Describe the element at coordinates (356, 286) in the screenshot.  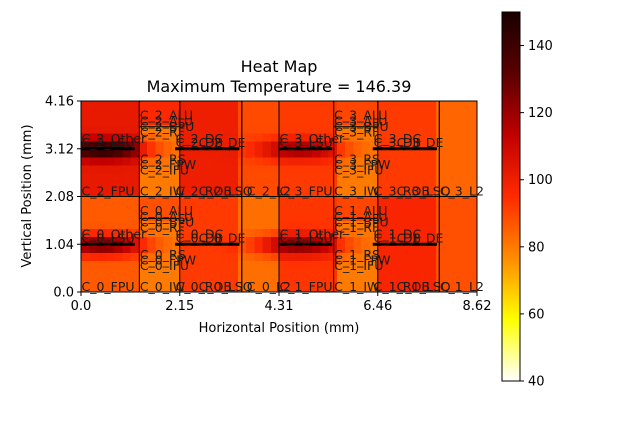
I see `unit-label: C_1_IW` at that location.